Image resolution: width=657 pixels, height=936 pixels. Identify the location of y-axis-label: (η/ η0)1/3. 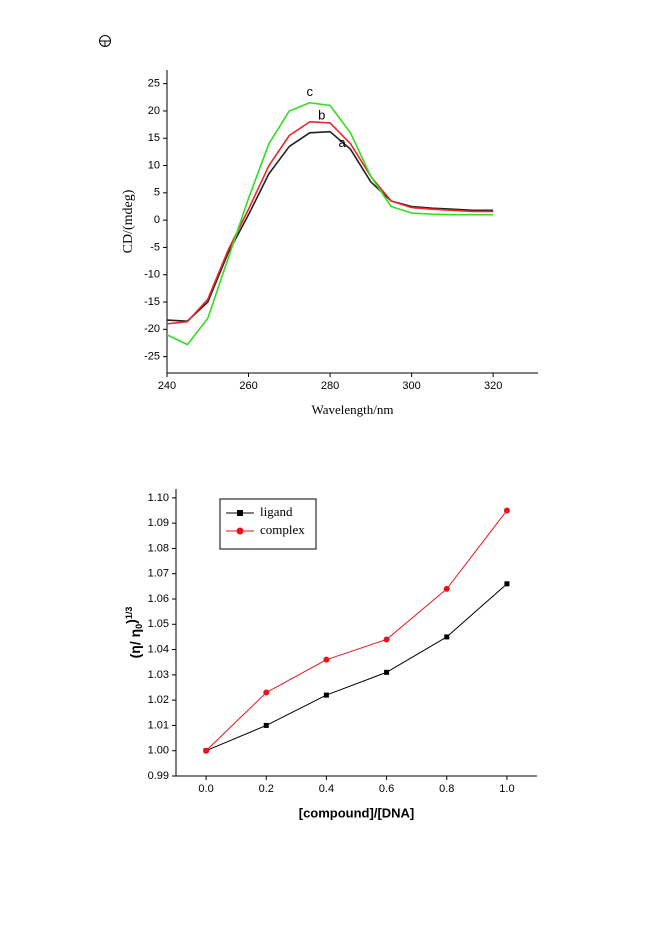
(134, 633).